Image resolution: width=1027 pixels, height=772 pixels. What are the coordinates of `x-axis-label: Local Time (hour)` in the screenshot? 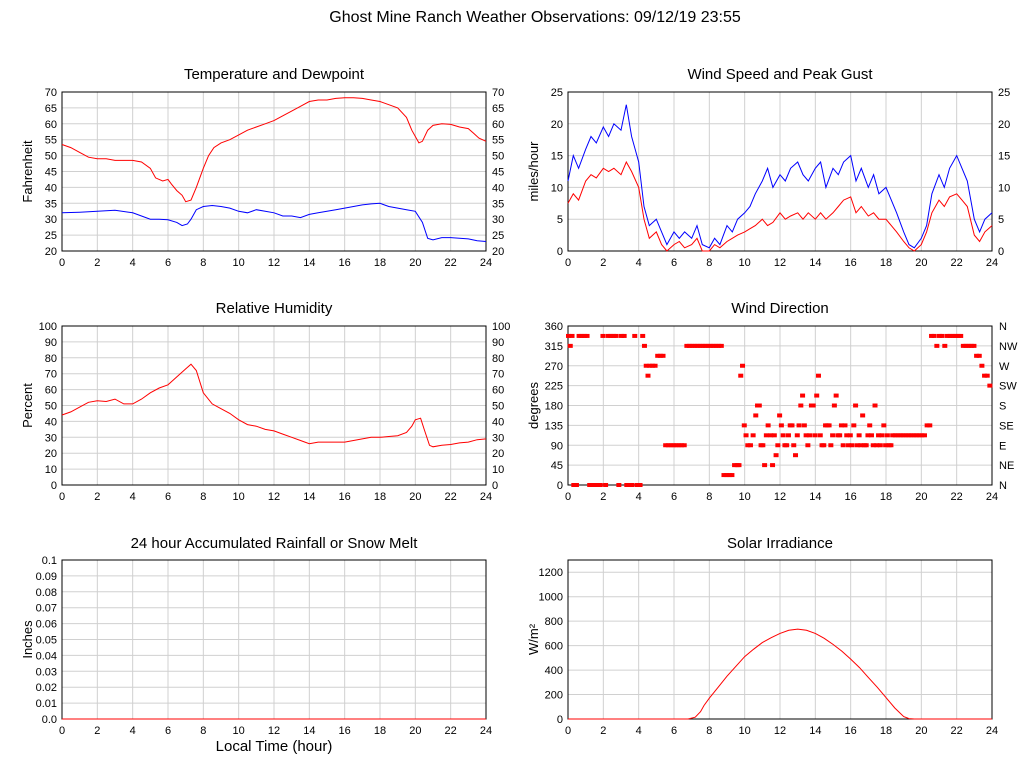 It's located at (274, 746).